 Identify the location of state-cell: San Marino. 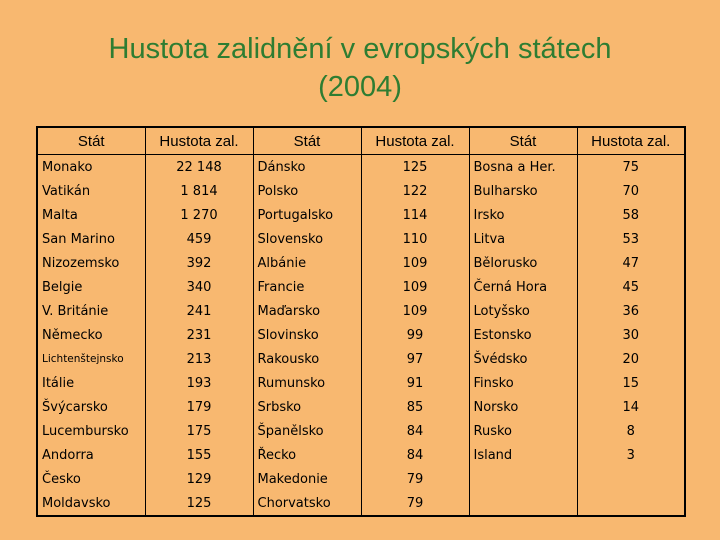
(91, 239).